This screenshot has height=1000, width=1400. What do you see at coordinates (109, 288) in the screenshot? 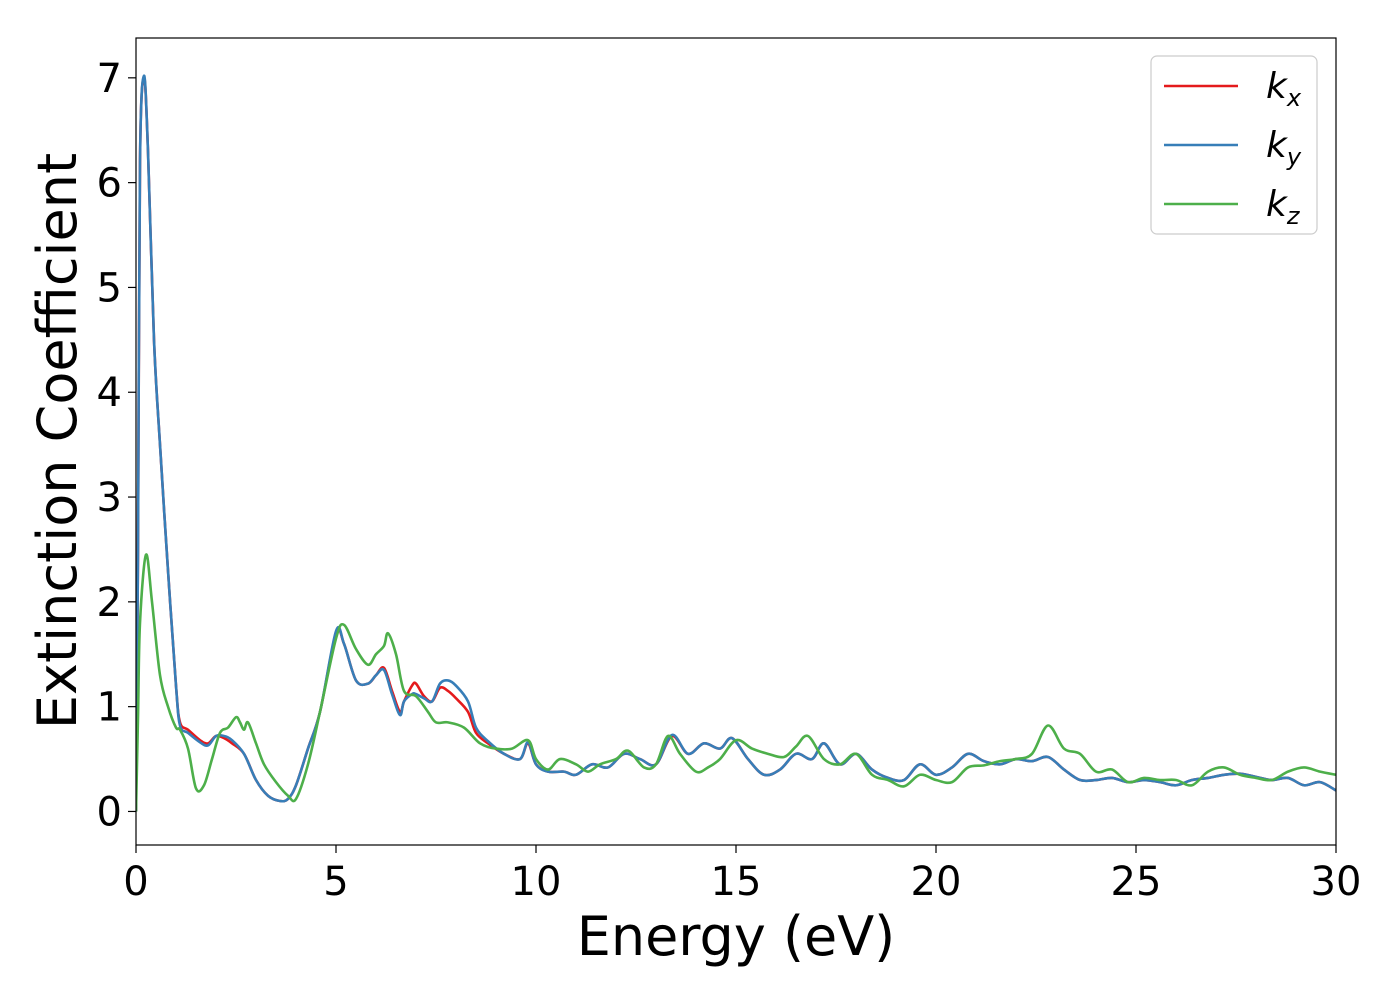
I see `y-tick-label: 5` at bounding box center [109, 288].